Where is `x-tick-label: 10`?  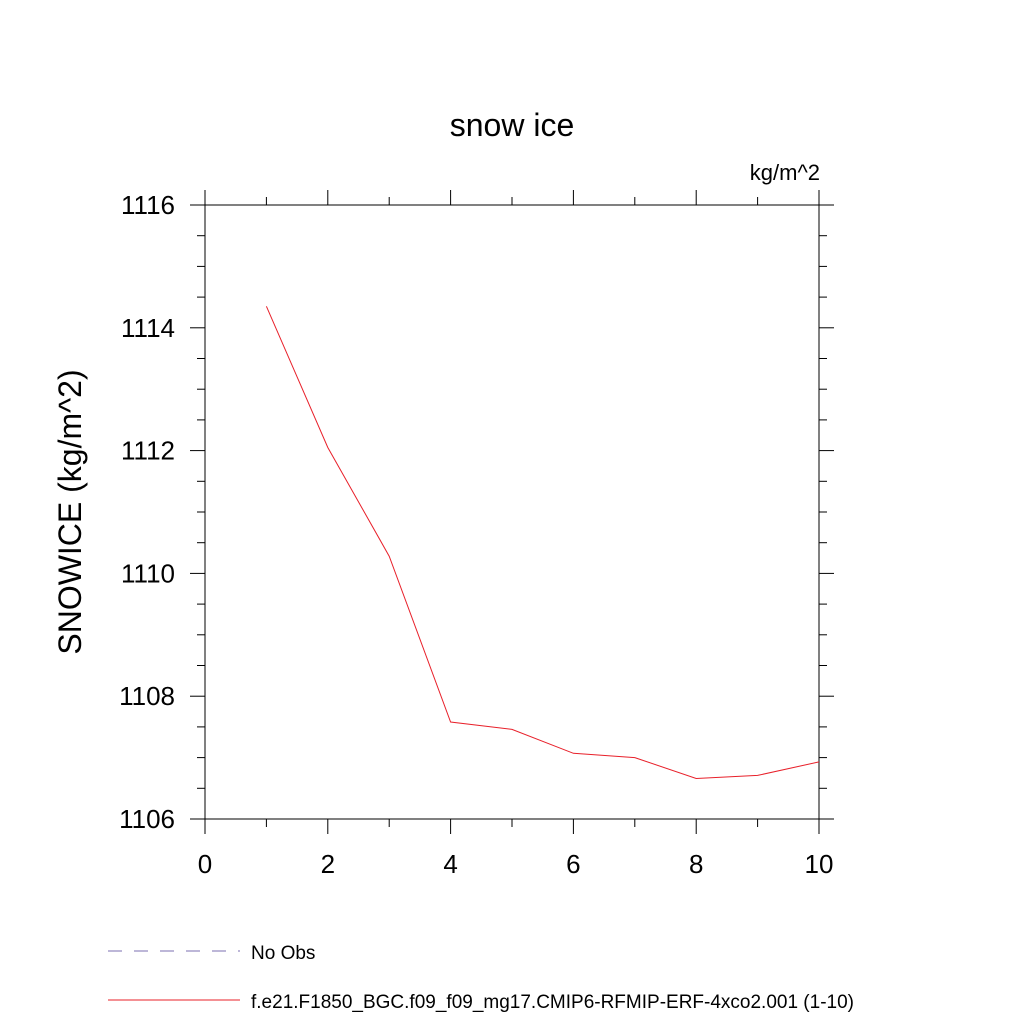 x-tick-label: 10 is located at coordinates (819, 864).